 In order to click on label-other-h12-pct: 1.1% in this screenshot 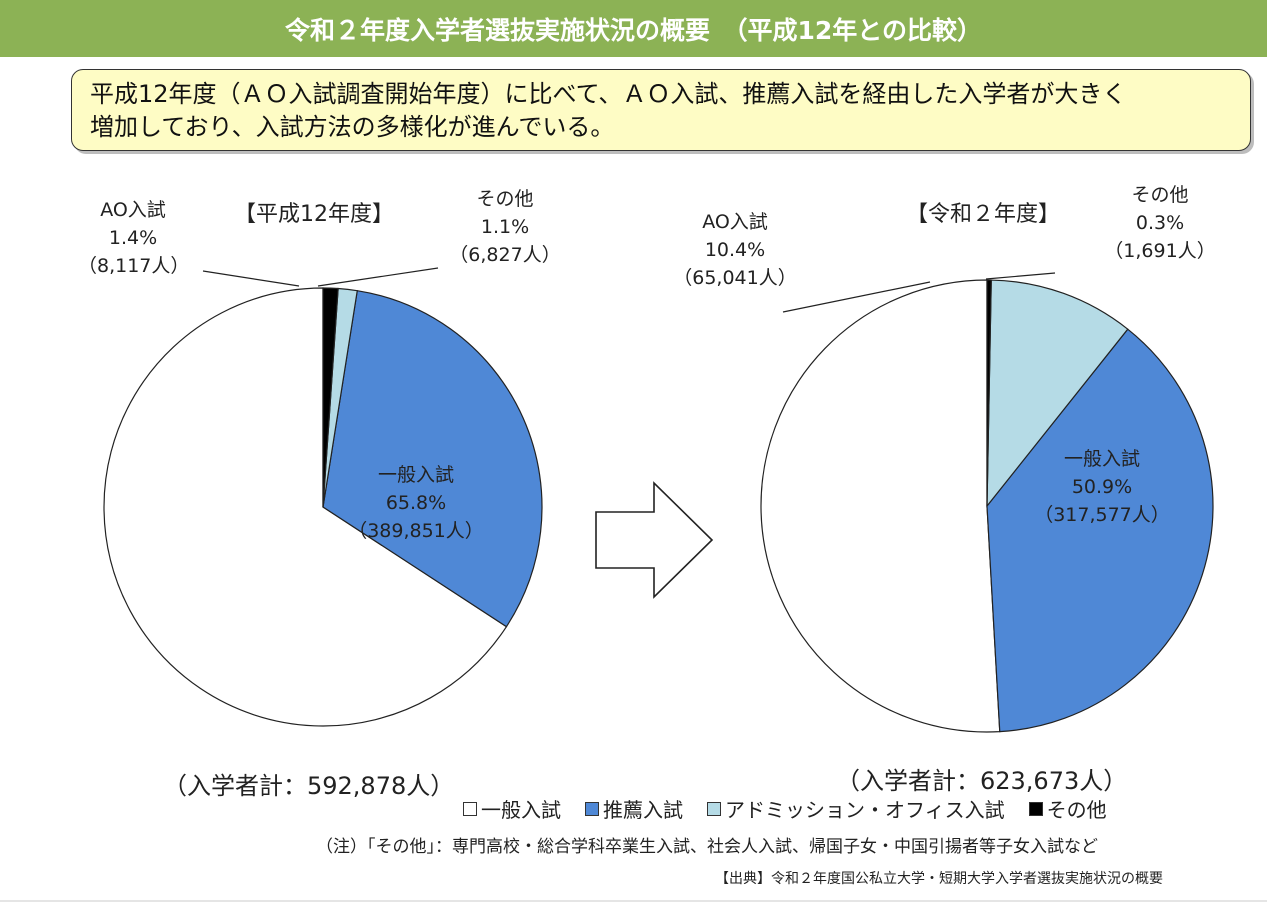, I will do `click(505, 227)`.